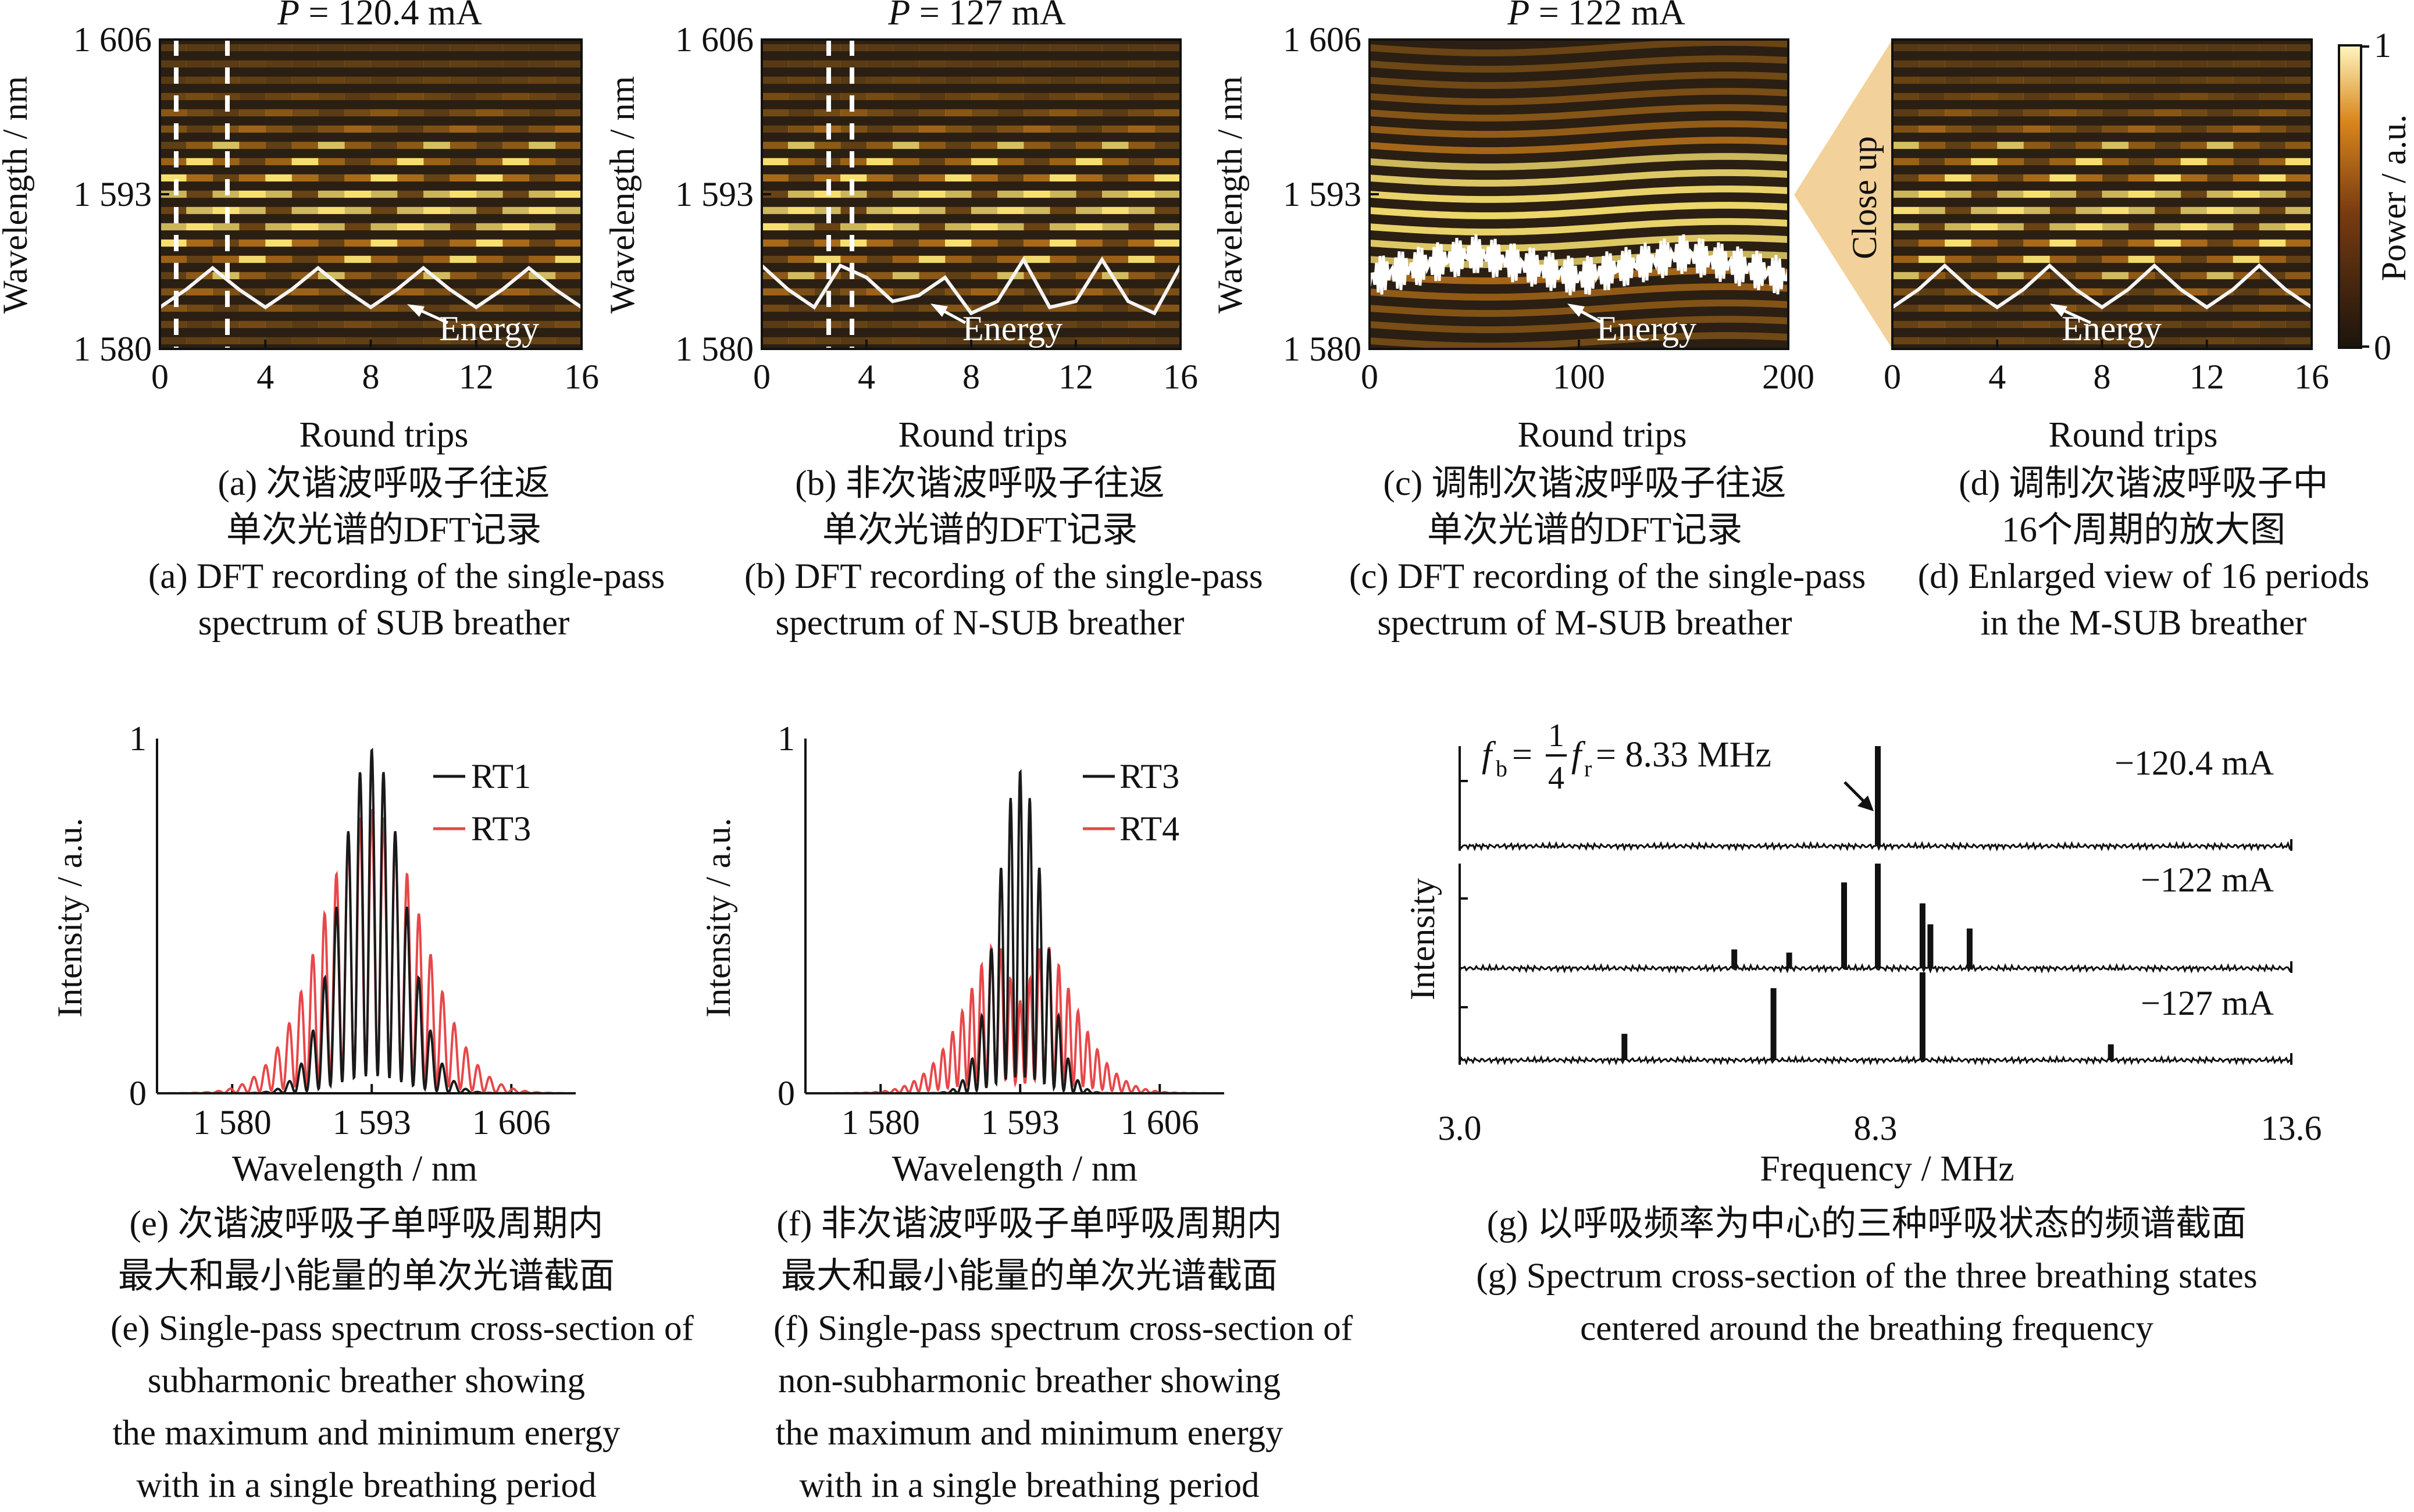 The image size is (2414, 1512). Describe the element at coordinates (1020, 1122) in the screenshot. I see `x-tick-label: 1 593` at that location.